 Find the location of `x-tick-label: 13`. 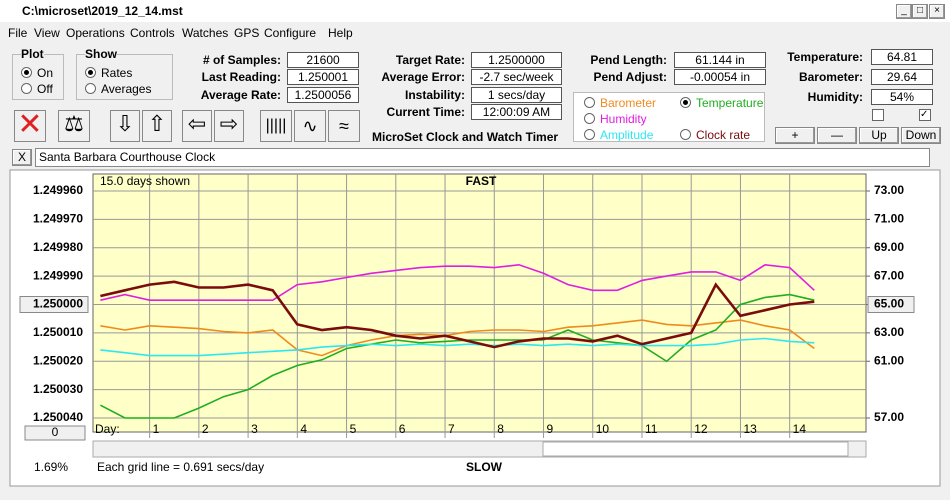

x-tick-label: 13 is located at coordinates (750, 429).